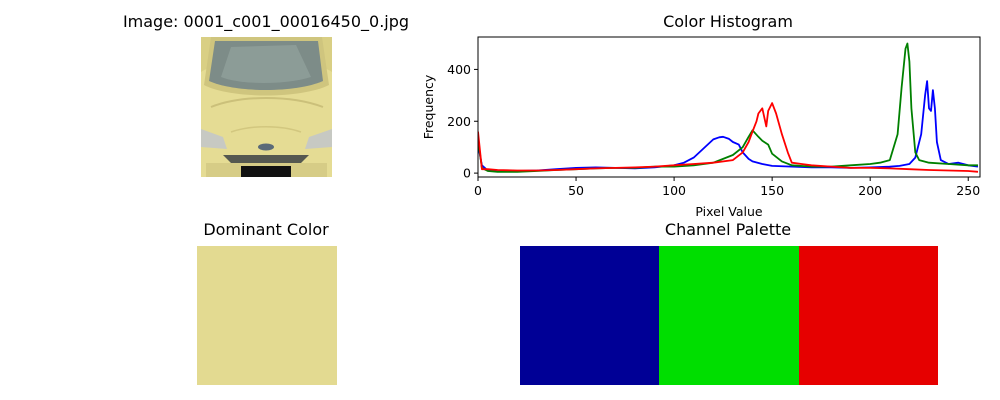  What do you see at coordinates (728, 229) in the screenshot?
I see `channel-palette-title: Channel Palette` at bounding box center [728, 229].